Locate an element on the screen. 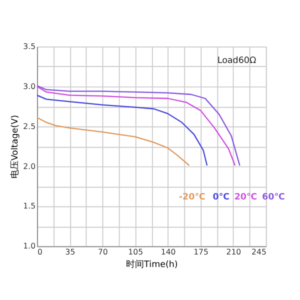  x-tick-label: 105 is located at coordinates (136, 251).